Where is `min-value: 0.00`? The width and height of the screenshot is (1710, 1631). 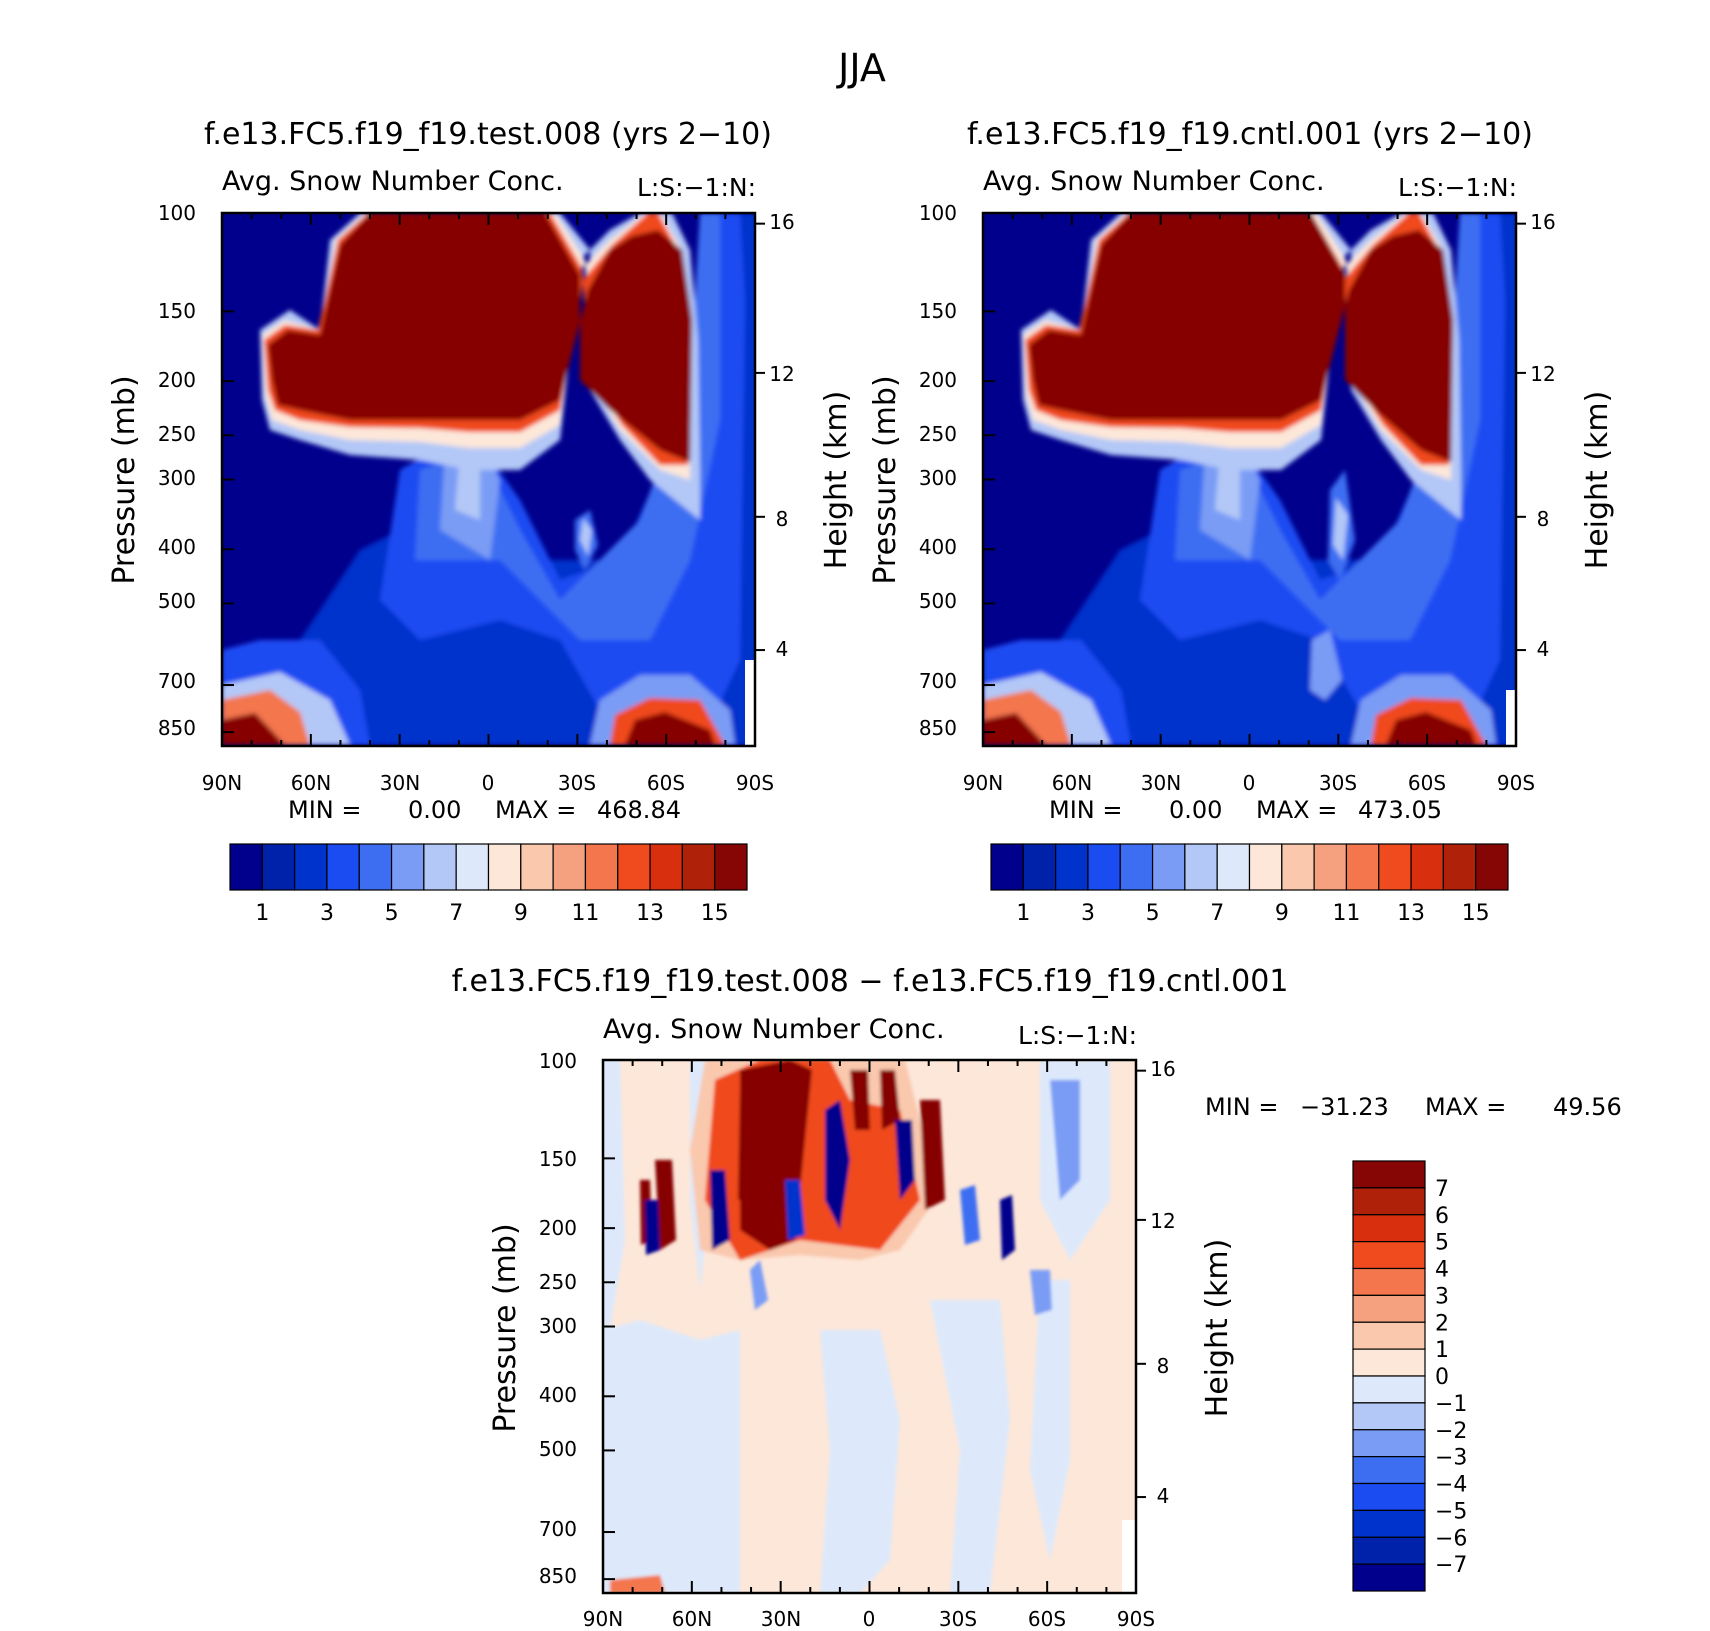
min-value: 0.00 is located at coordinates (1195, 810).